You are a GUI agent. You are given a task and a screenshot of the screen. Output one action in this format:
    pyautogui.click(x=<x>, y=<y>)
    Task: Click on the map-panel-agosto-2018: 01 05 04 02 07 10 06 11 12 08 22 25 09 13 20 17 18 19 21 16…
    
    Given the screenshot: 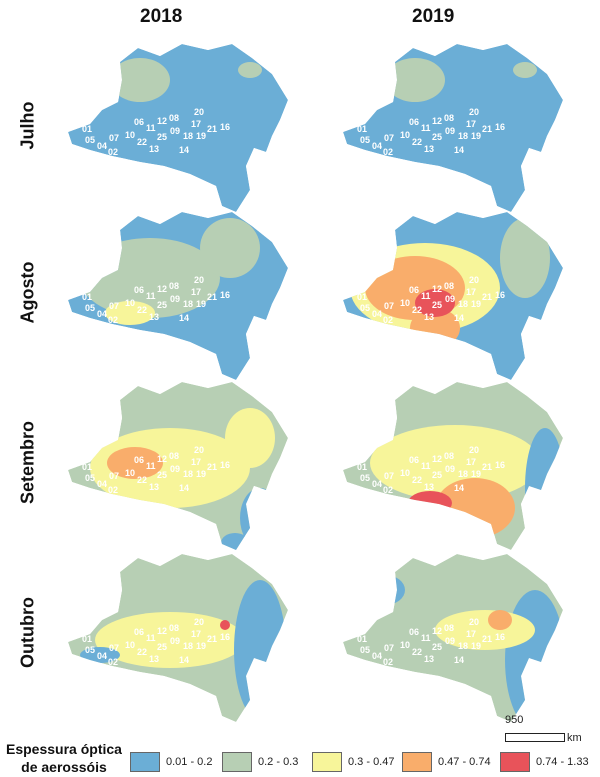 What is the action you would take?
    pyautogui.click(x=180, y=295)
    